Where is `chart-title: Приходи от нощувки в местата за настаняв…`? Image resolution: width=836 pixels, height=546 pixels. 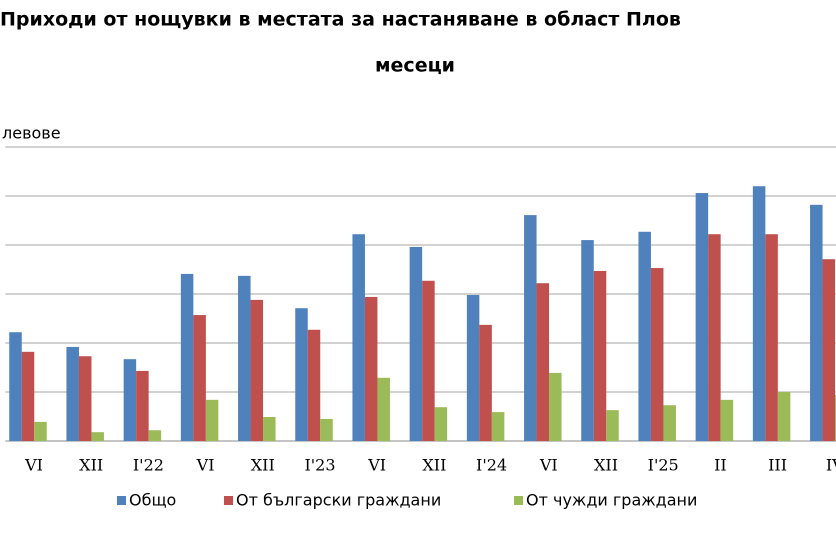
chart-title: Приходи от нощувки в местата за настаняв… is located at coordinates (340, 20).